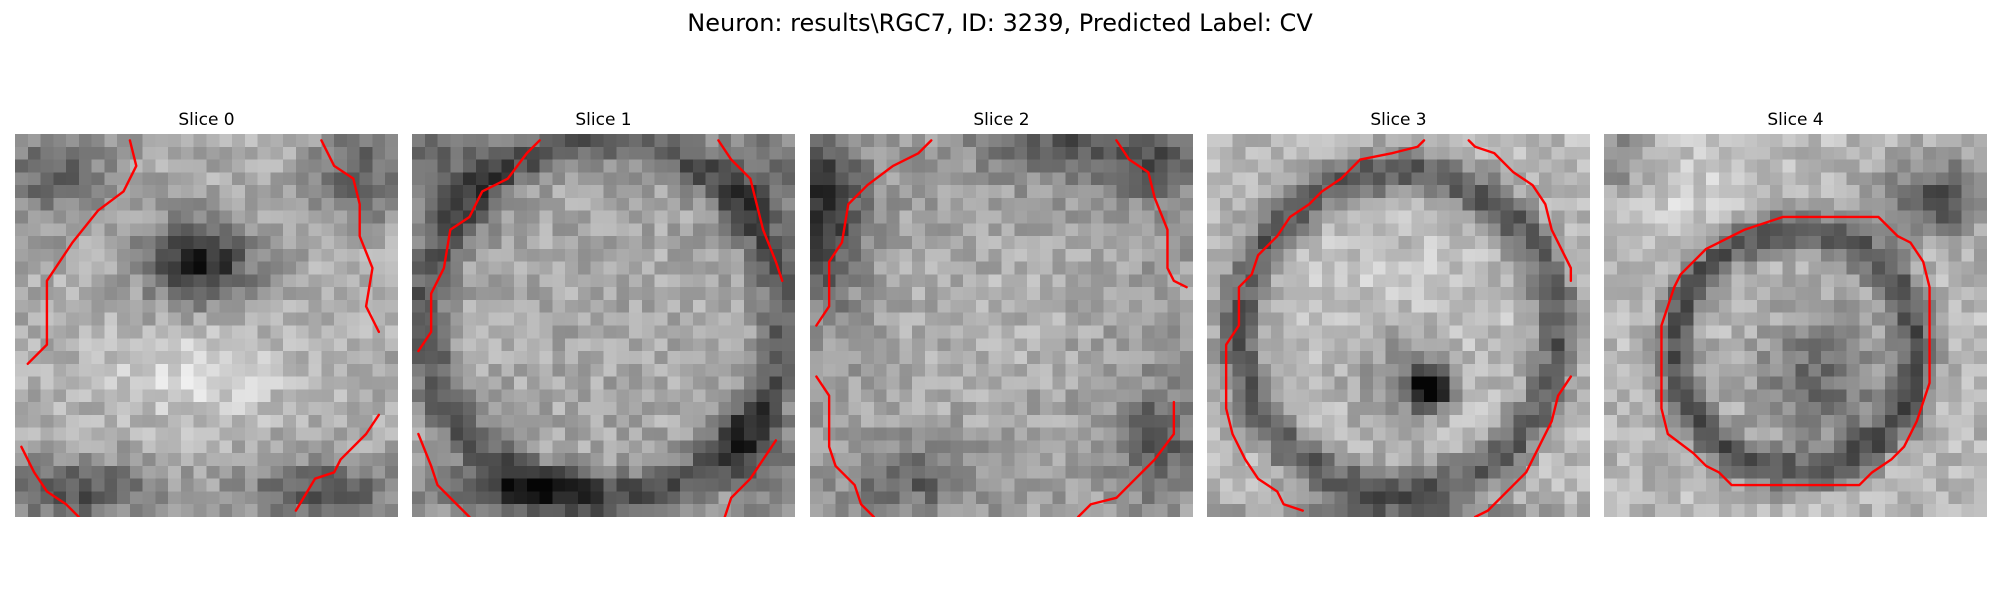 Image resolution: width=2000 pixels, height=600 pixels. I want to click on slice-panel-0: Slice 0, so click(206, 312).